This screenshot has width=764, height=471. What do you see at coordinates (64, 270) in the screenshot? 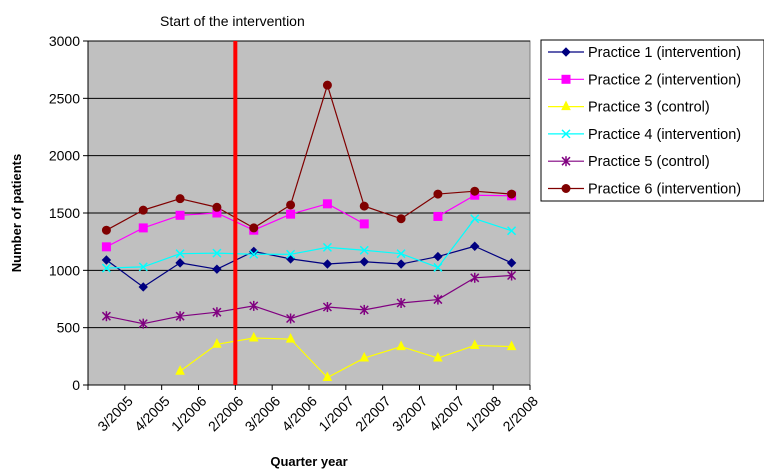
I see `y-tick-label: 1000` at bounding box center [64, 270].